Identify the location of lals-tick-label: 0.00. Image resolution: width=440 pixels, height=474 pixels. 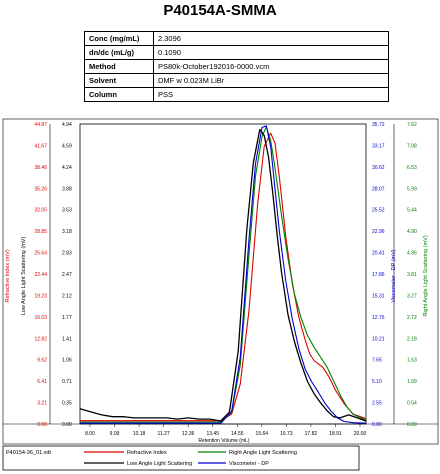
(67, 425).